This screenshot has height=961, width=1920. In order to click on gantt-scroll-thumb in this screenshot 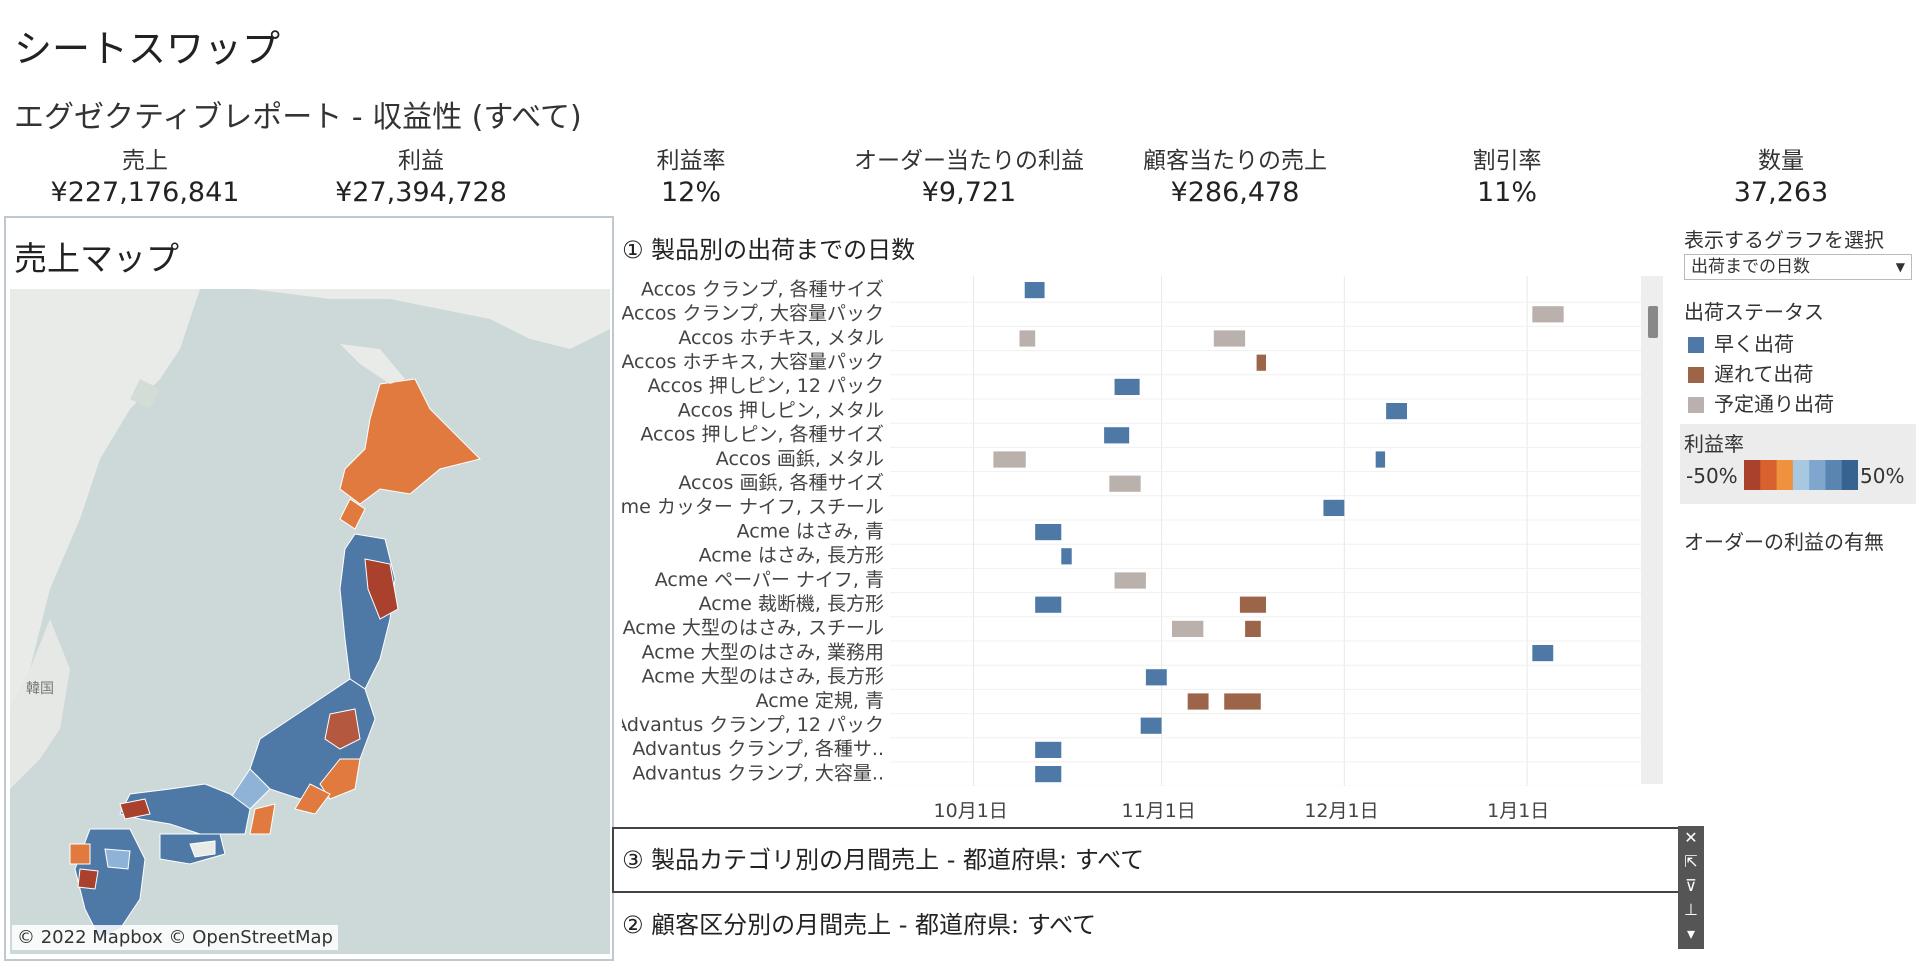, I will do `click(1653, 322)`.